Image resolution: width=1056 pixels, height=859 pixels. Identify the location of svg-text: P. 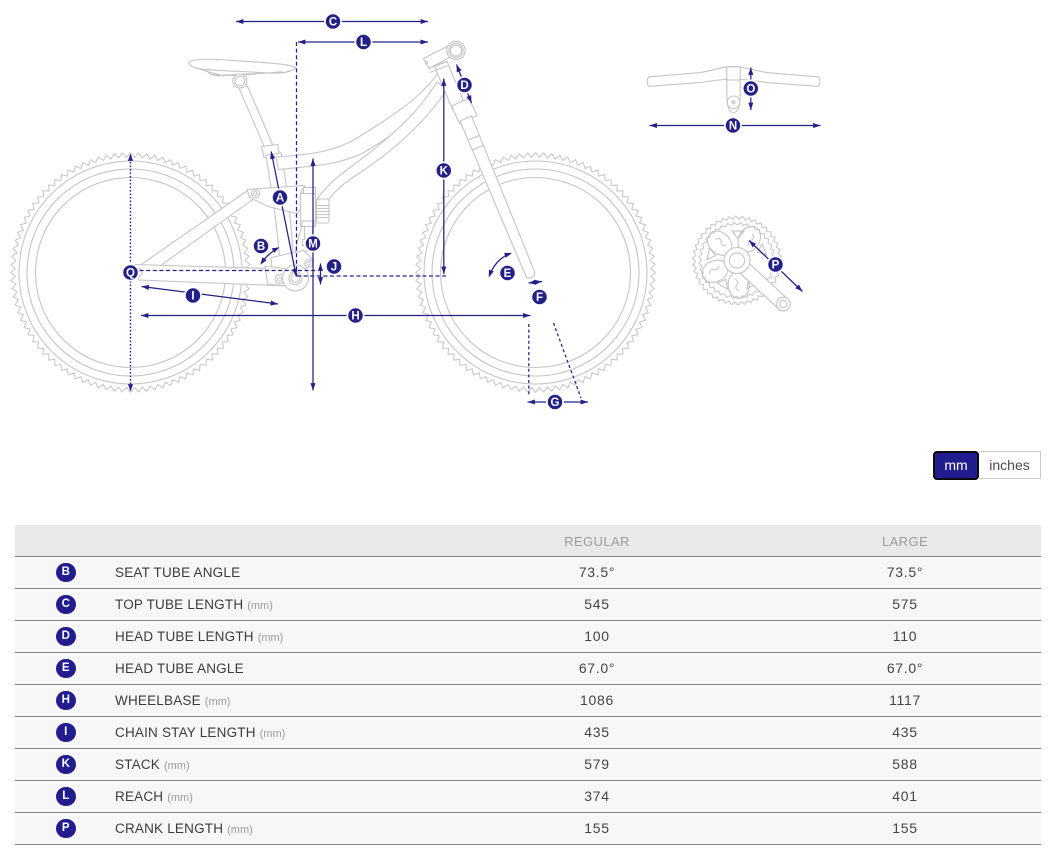
(776, 266).